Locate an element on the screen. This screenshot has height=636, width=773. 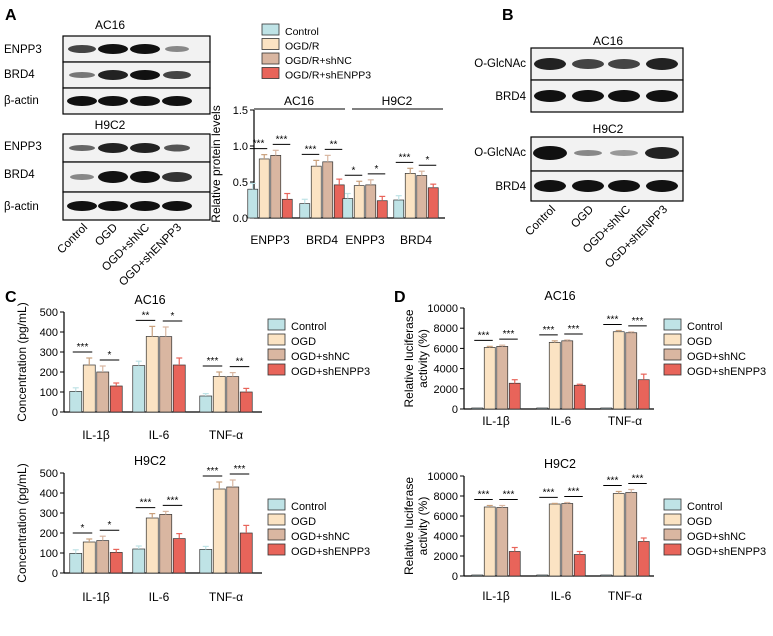
y-tick-label: 10000 is located at coordinates (442, 309).